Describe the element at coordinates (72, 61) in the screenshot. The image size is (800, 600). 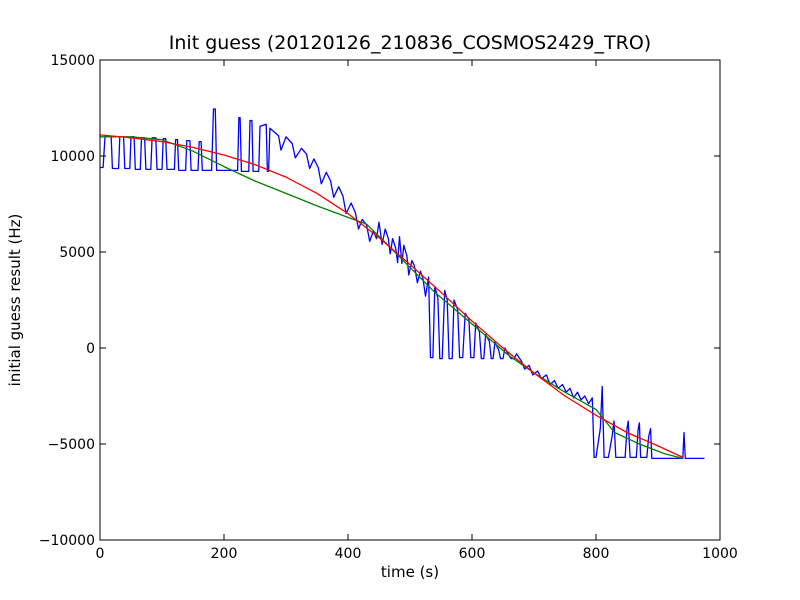
I see `y-tick-label: 15000` at that location.